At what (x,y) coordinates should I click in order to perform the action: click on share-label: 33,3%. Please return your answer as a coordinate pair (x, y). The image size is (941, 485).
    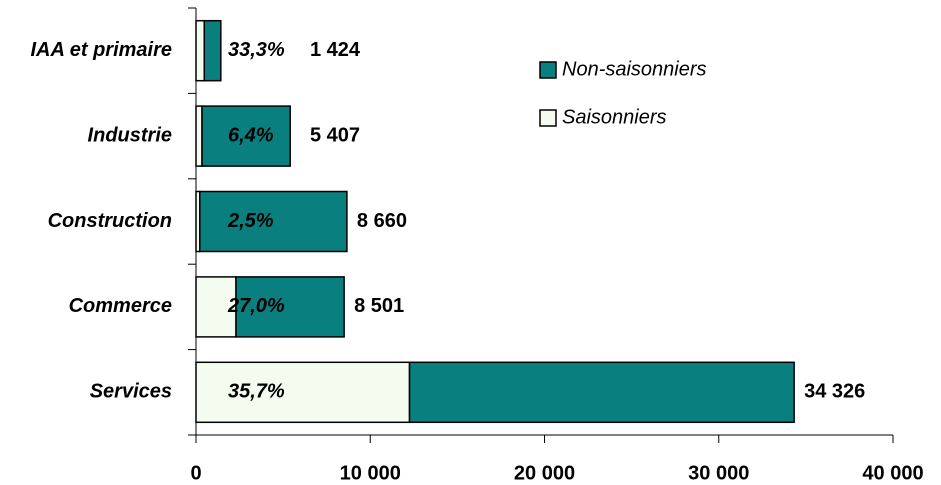
    Looking at the image, I should click on (256, 50).